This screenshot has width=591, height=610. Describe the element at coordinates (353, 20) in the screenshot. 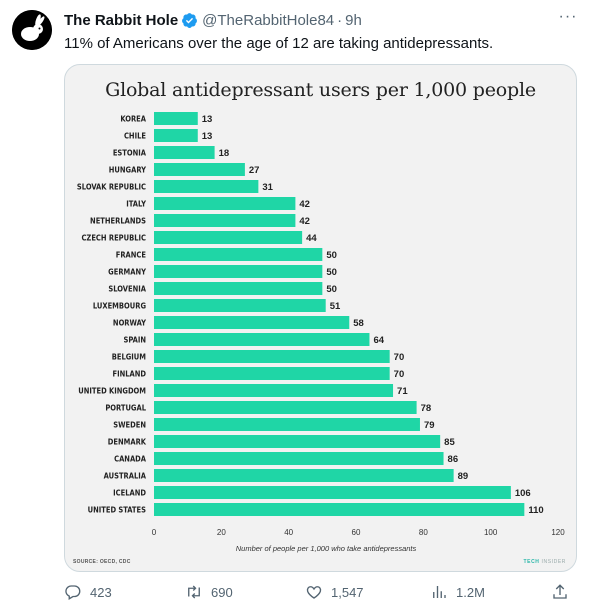

I see `timestamp: 9h` at that location.